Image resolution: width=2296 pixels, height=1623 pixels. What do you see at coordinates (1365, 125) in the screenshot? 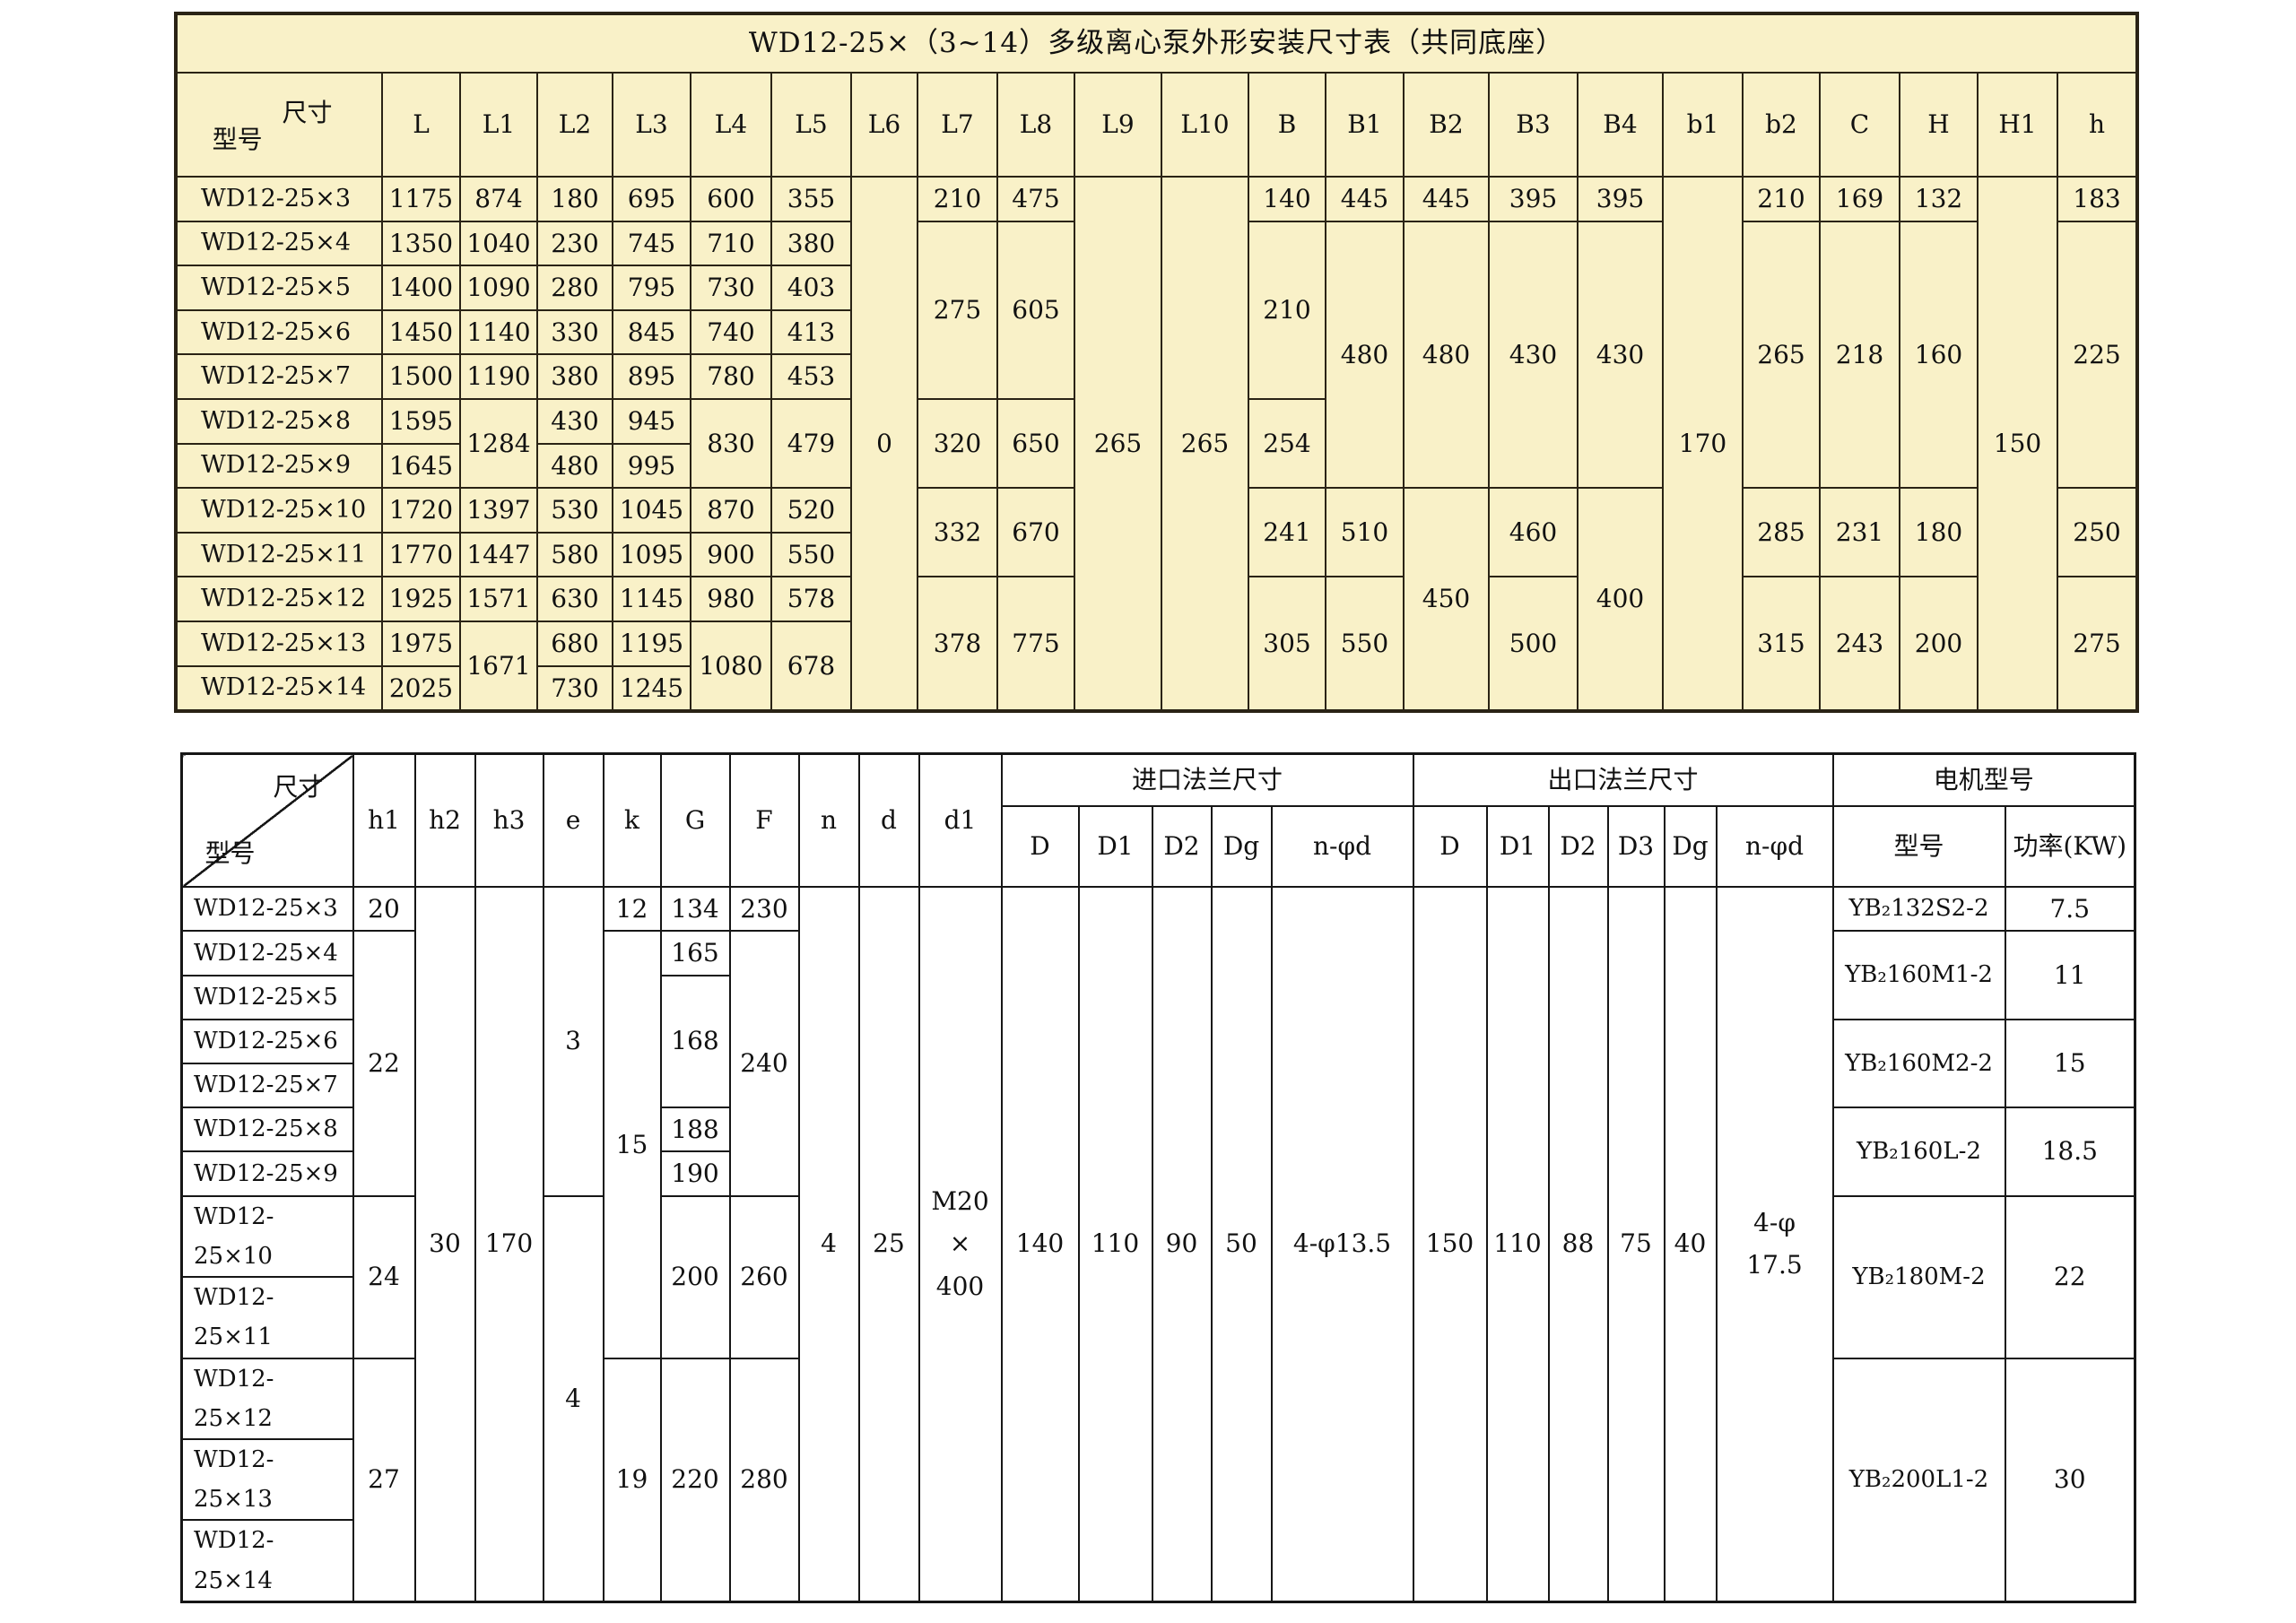
I see `header-cell: B1` at bounding box center [1365, 125].